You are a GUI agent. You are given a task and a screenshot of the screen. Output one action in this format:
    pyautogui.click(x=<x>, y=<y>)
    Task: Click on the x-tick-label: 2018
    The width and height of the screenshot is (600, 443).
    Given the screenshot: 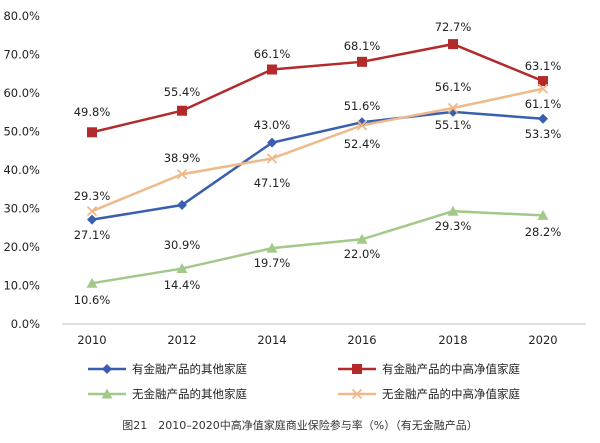 What is the action you would take?
    pyautogui.click(x=452, y=340)
    